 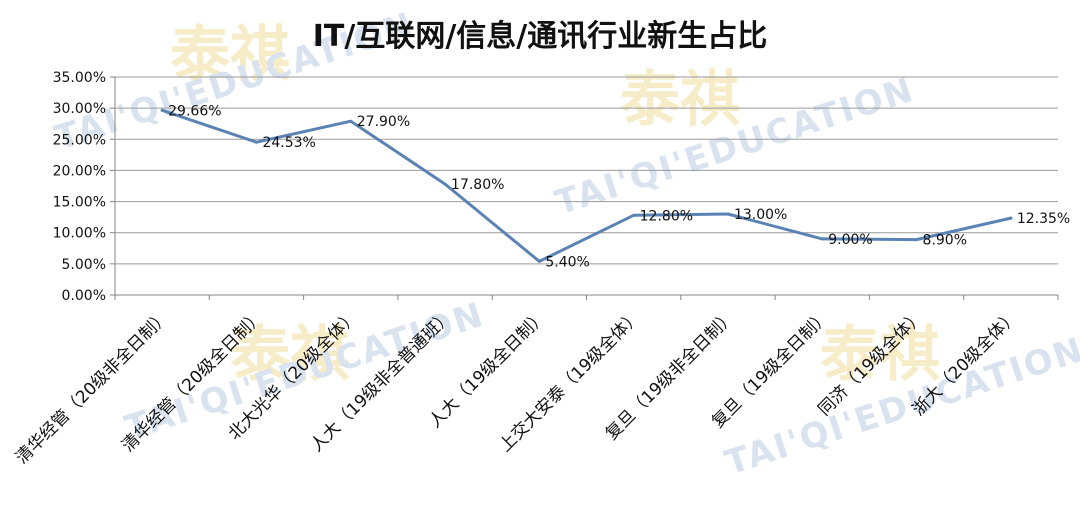 I want to click on y-tick-label: 20.00%, so click(x=79, y=171).